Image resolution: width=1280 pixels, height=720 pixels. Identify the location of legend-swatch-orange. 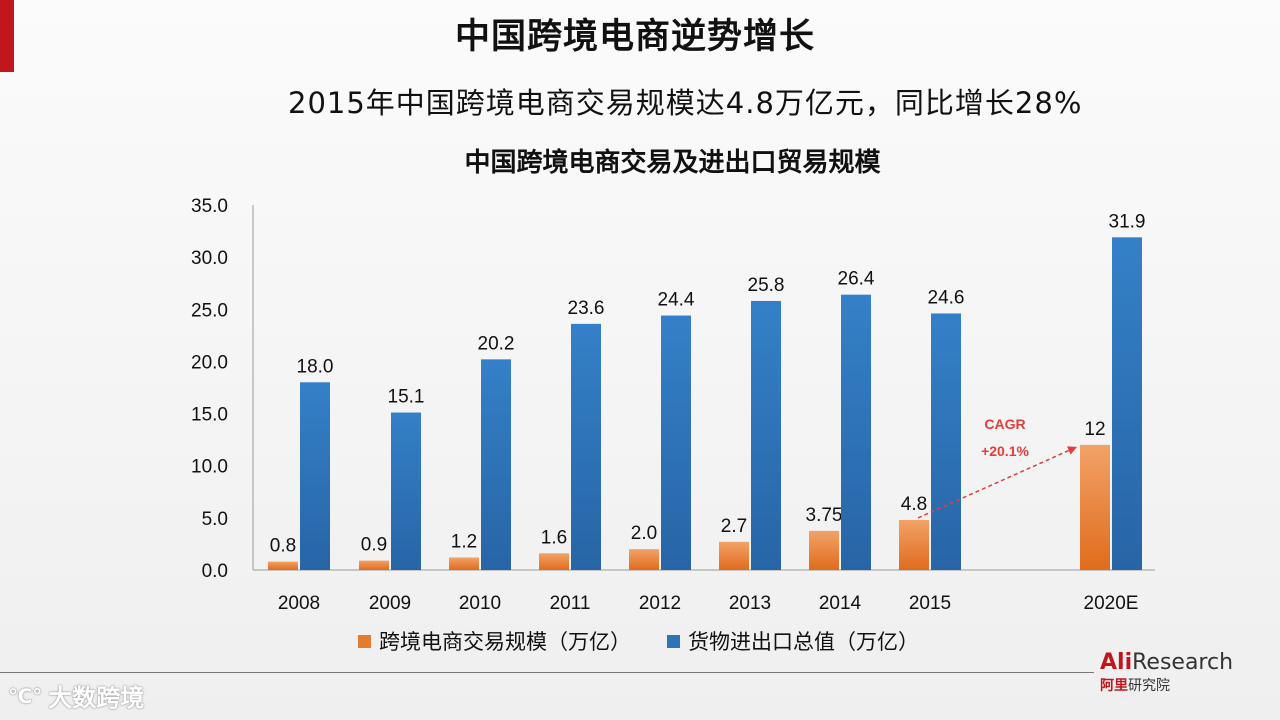
(364, 641).